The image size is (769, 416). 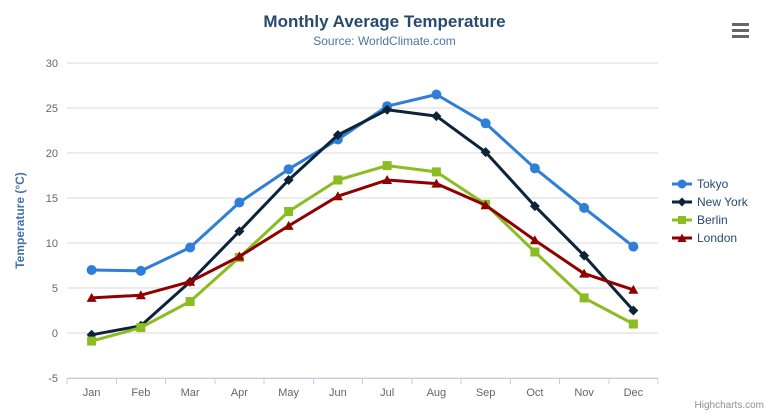 What do you see at coordinates (387, 393) in the screenshot?
I see `x-axis-label: Jul` at bounding box center [387, 393].